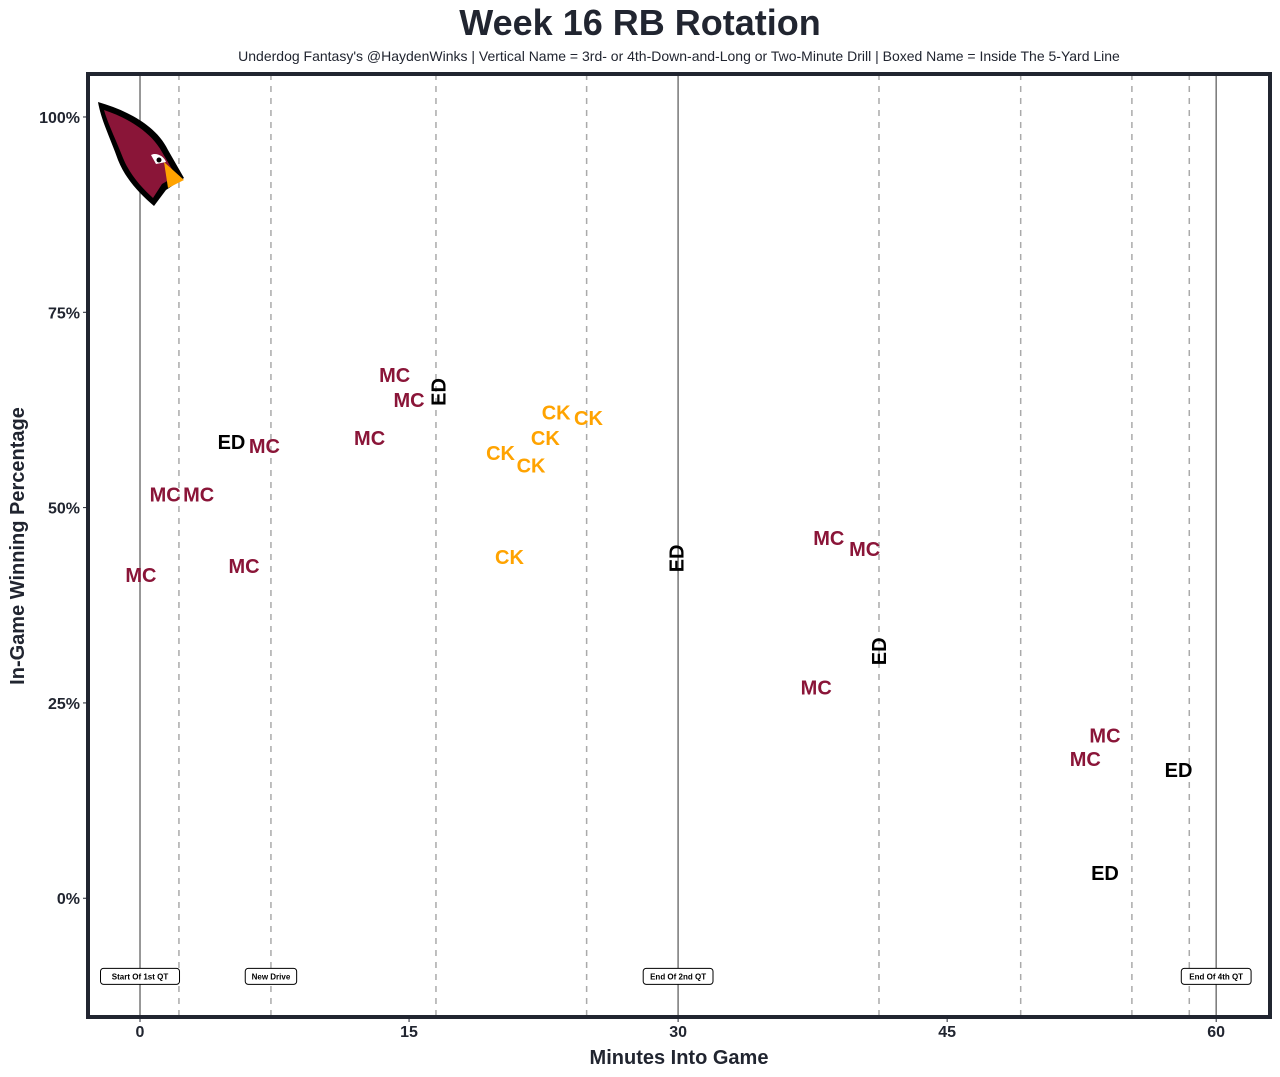 The image size is (1280, 1077). I want to click on y-axis-label: In-Game Winning Percentage, so click(18, 546).